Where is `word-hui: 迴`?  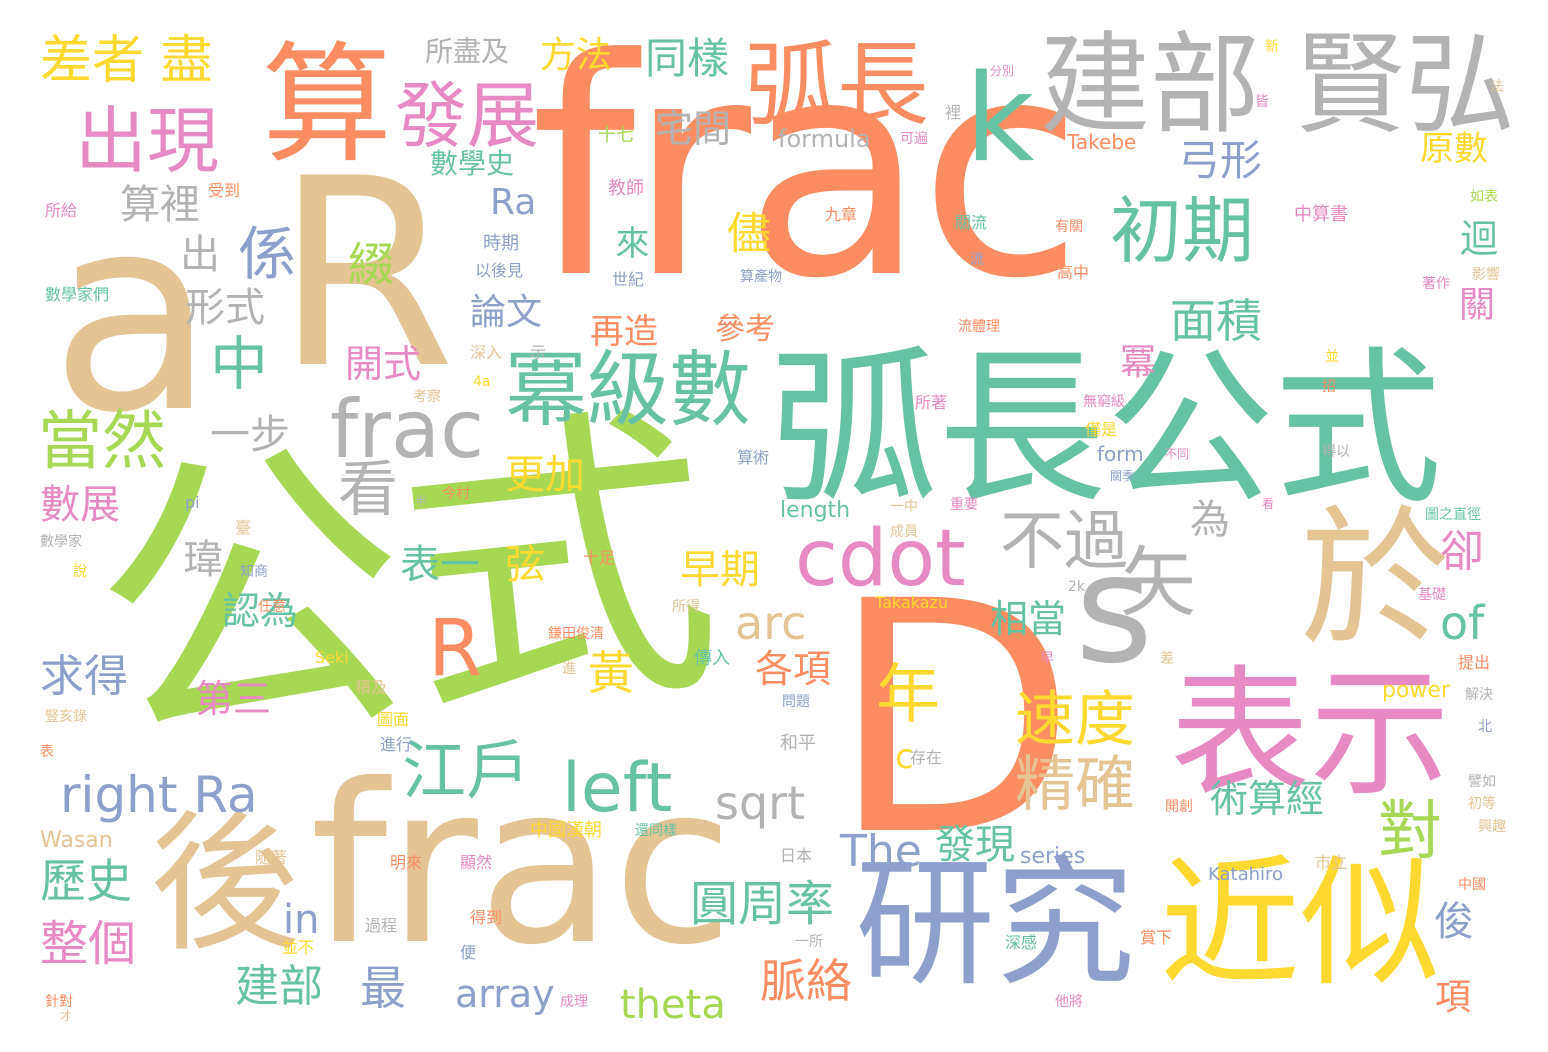 word-hui: 迴 is located at coordinates (1479, 239).